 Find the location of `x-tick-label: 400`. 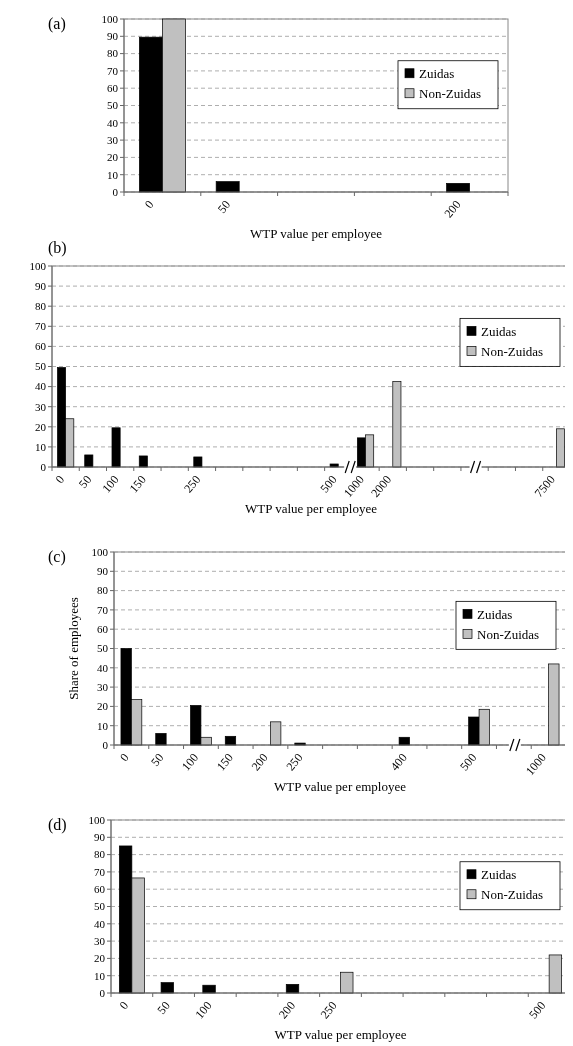

x-tick-label: 400 is located at coordinates (398, 762).